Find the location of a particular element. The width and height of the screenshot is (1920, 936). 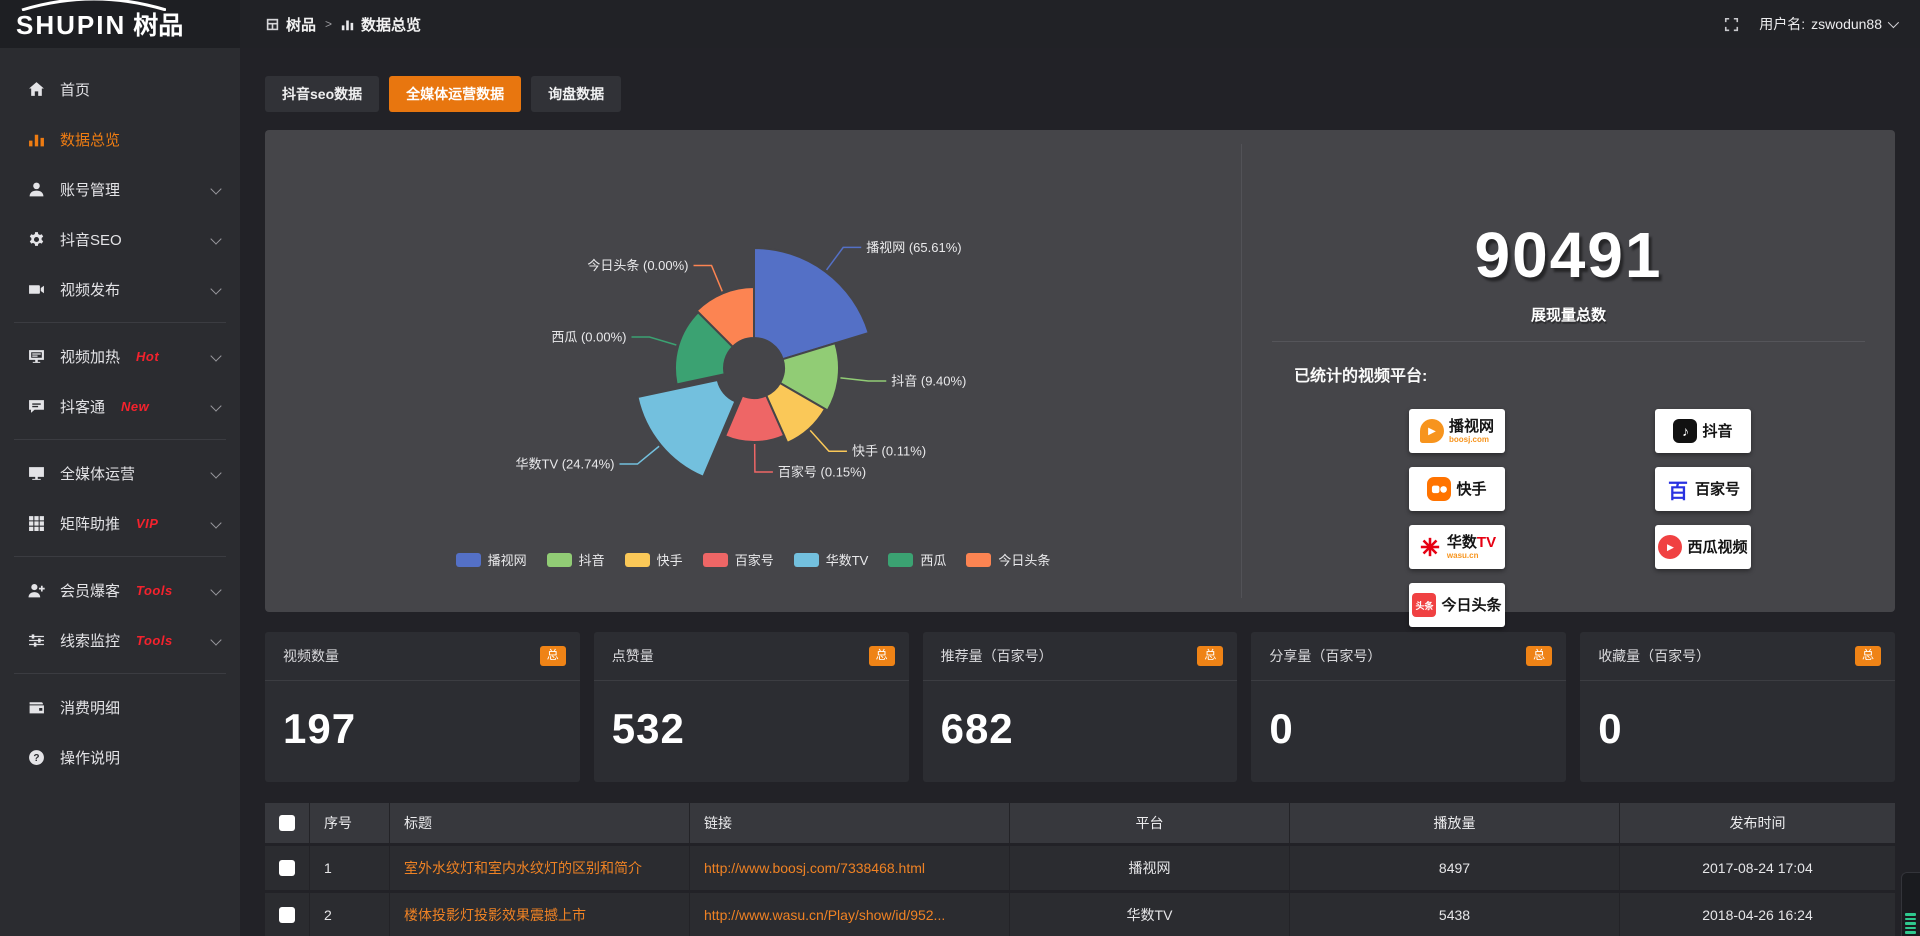

legend-item-华数TV: 华数TV is located at coordinates (831, 559).